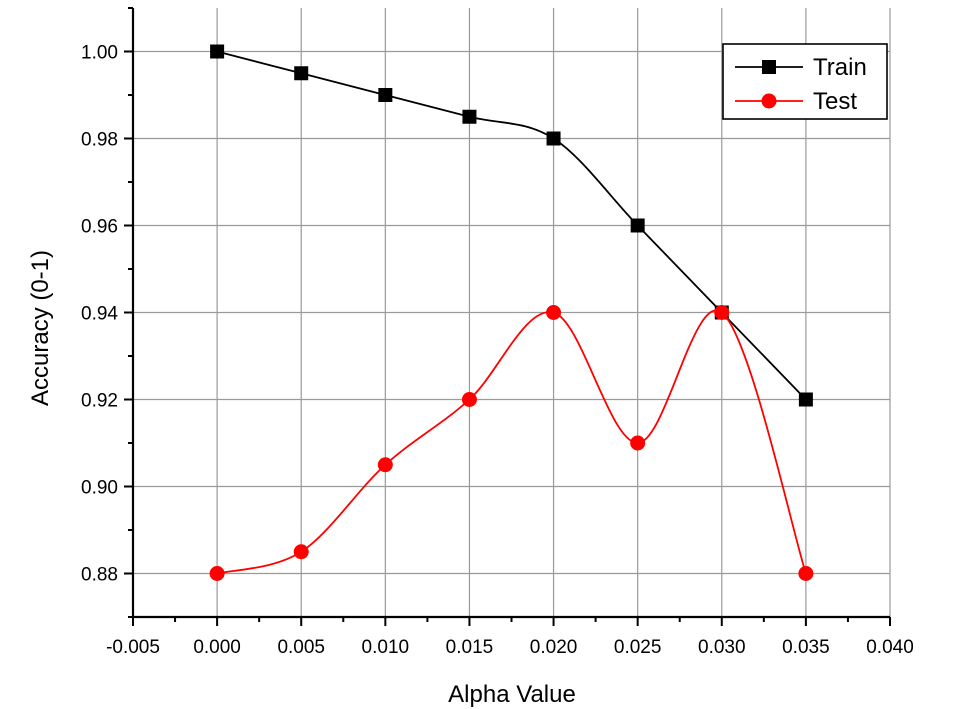 Image resolution: width=956 pixels, height=709 pixels. Describe the element at coordinates (806, 647) in the screenshot. I see `x-tick-label: 0.035` at that location.